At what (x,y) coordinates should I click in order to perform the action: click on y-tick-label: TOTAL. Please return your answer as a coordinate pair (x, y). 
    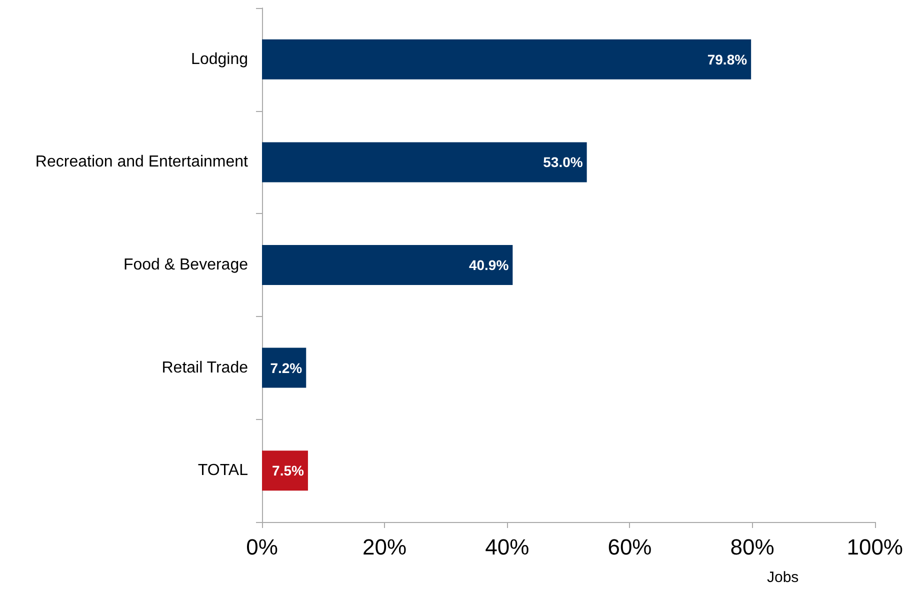
    Looking at the image, I should click on (223, 471).